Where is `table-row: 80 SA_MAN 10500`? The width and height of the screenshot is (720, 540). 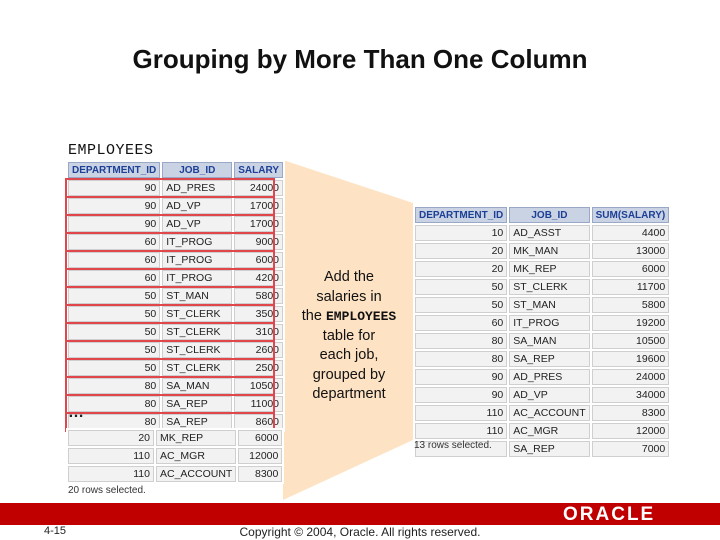 table-row: 80 SA_MAN 10500 is located at coordinates (176, 386).